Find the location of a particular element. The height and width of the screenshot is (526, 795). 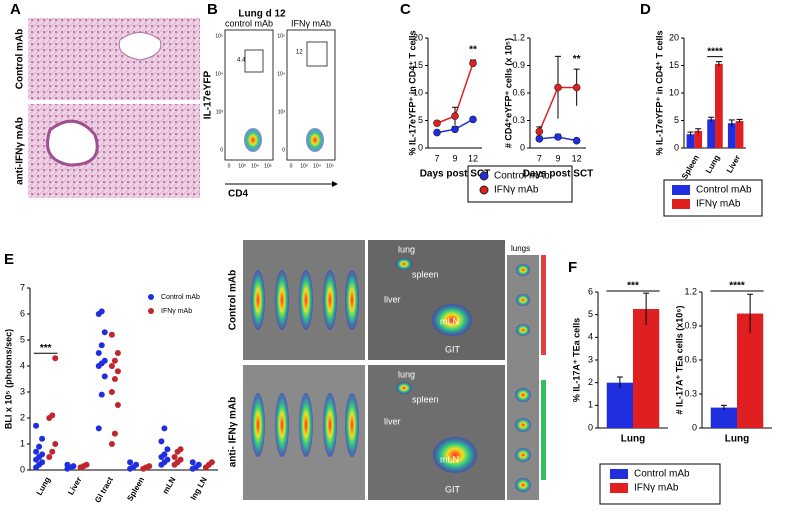

legend-marker is located at coordinates (151, 311).